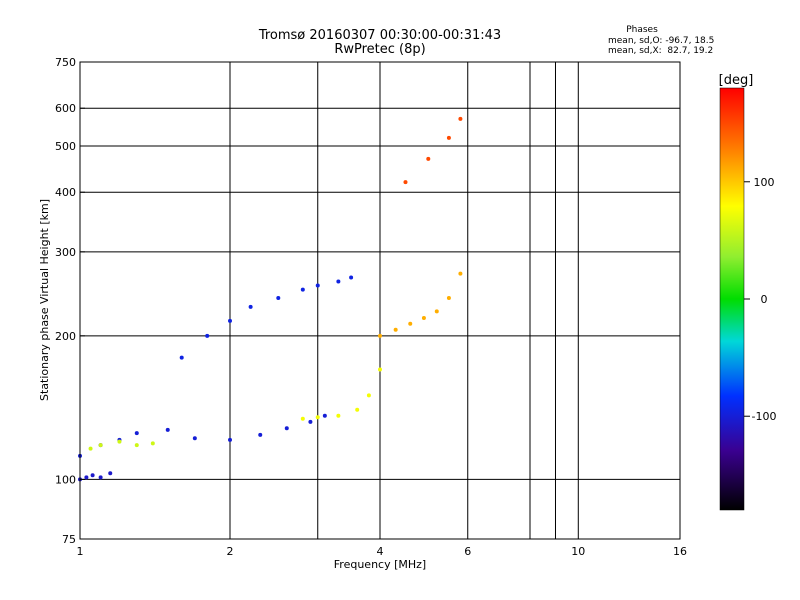 The image size is (800, 600). I want to click on y-tick-label: 200, so click(65, 336).